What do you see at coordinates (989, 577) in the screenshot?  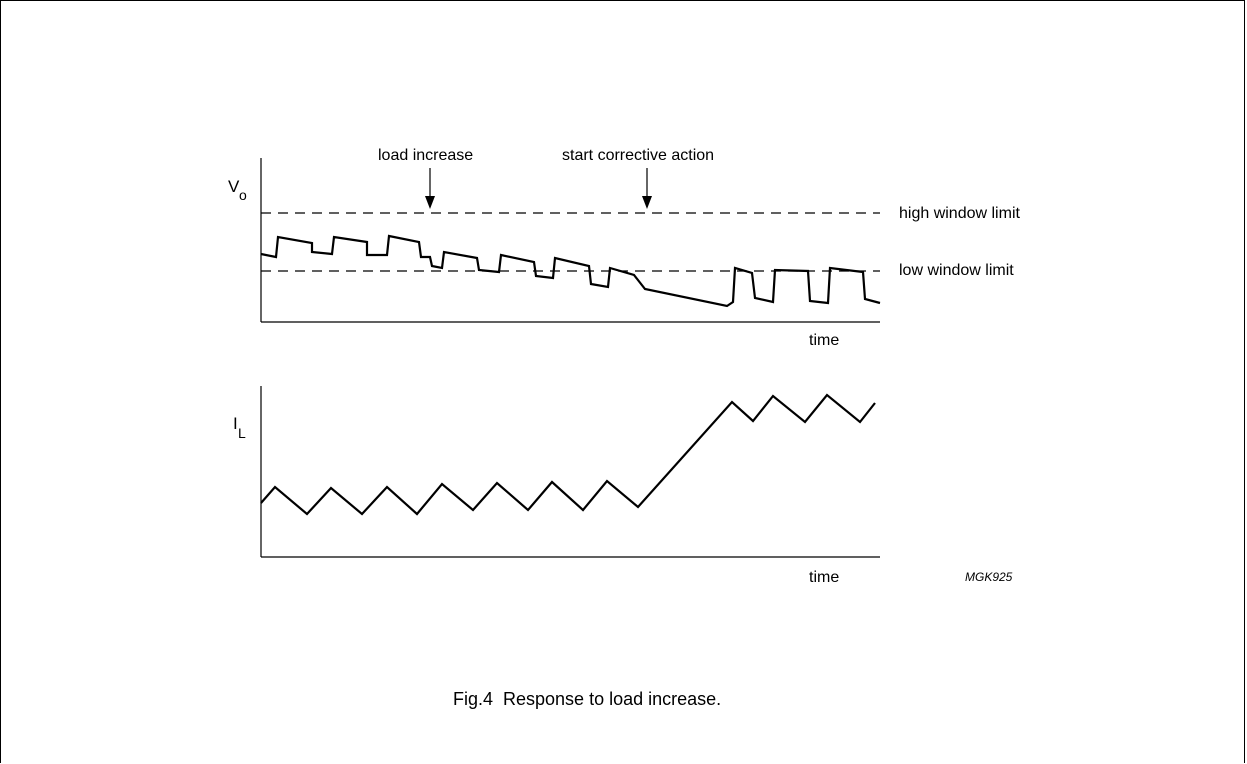 I see `figure-code: MGK925` at bounding box center [989, 577].